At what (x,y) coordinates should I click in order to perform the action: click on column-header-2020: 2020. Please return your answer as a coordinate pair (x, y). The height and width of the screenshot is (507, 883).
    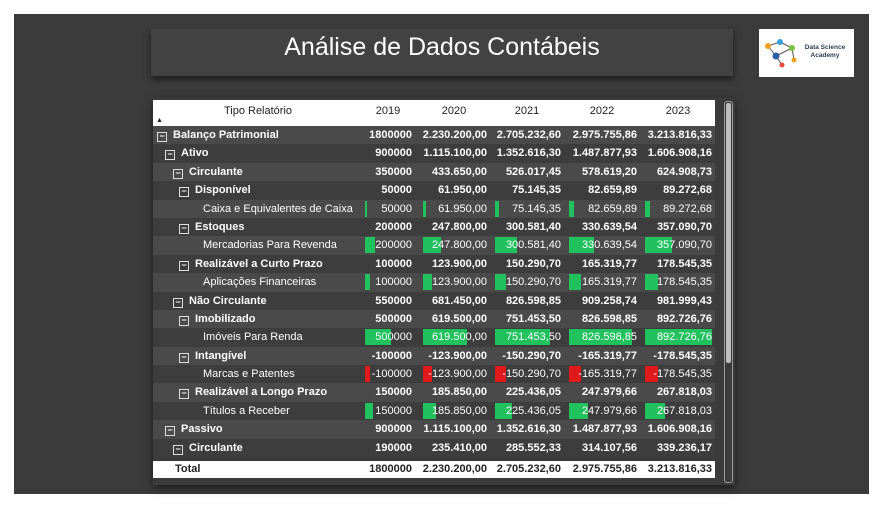
    Looking at the image, I should click on (454, 111).